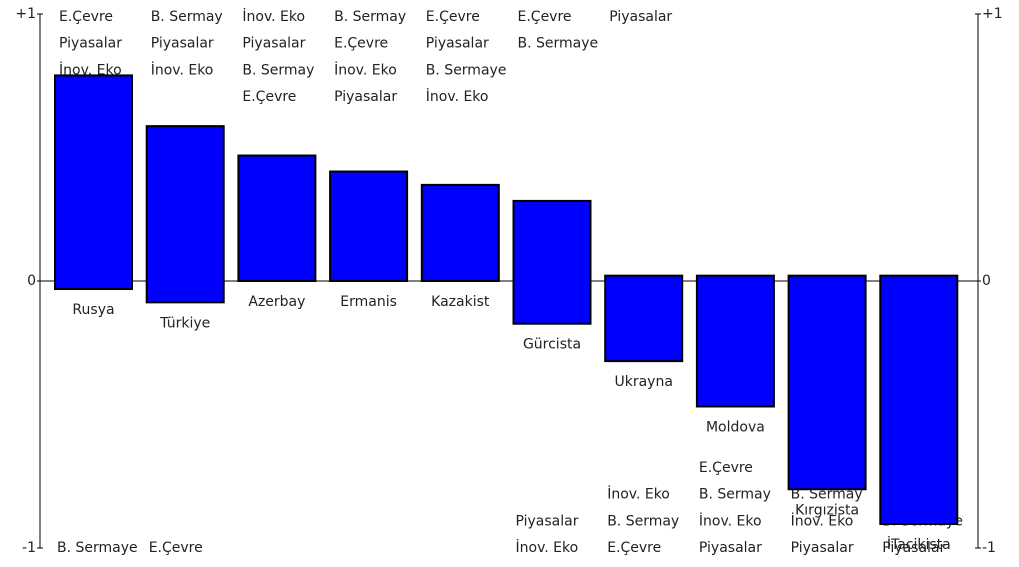 The image size is (1019, 567). What do you see at coordinates (992, 14) in the screenshot?
I see `y2-tick-label: +1` at bounding box center [992, 14].